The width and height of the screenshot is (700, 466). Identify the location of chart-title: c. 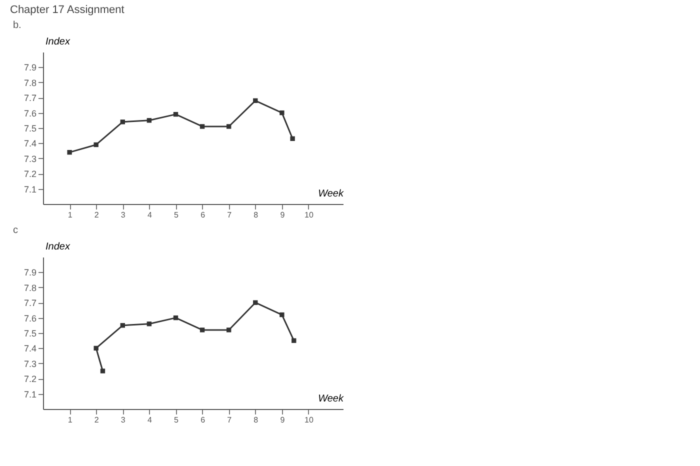
(15, 230).